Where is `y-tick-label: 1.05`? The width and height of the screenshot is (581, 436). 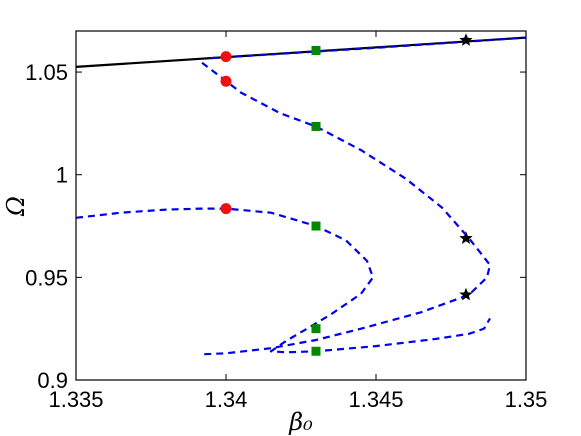 y-tick-label: 1.05 is located at coordinates (46, 72).